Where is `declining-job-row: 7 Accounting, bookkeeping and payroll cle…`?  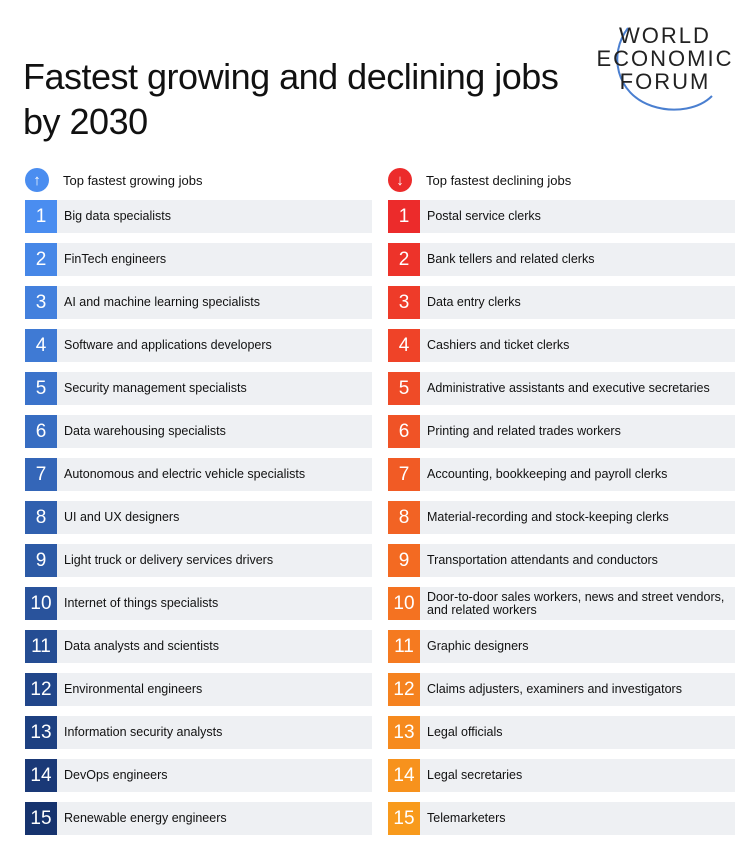
declining-job-row: 7 Accounting, bookkeeping and payroll cle… is located at coordinates (561, 474).